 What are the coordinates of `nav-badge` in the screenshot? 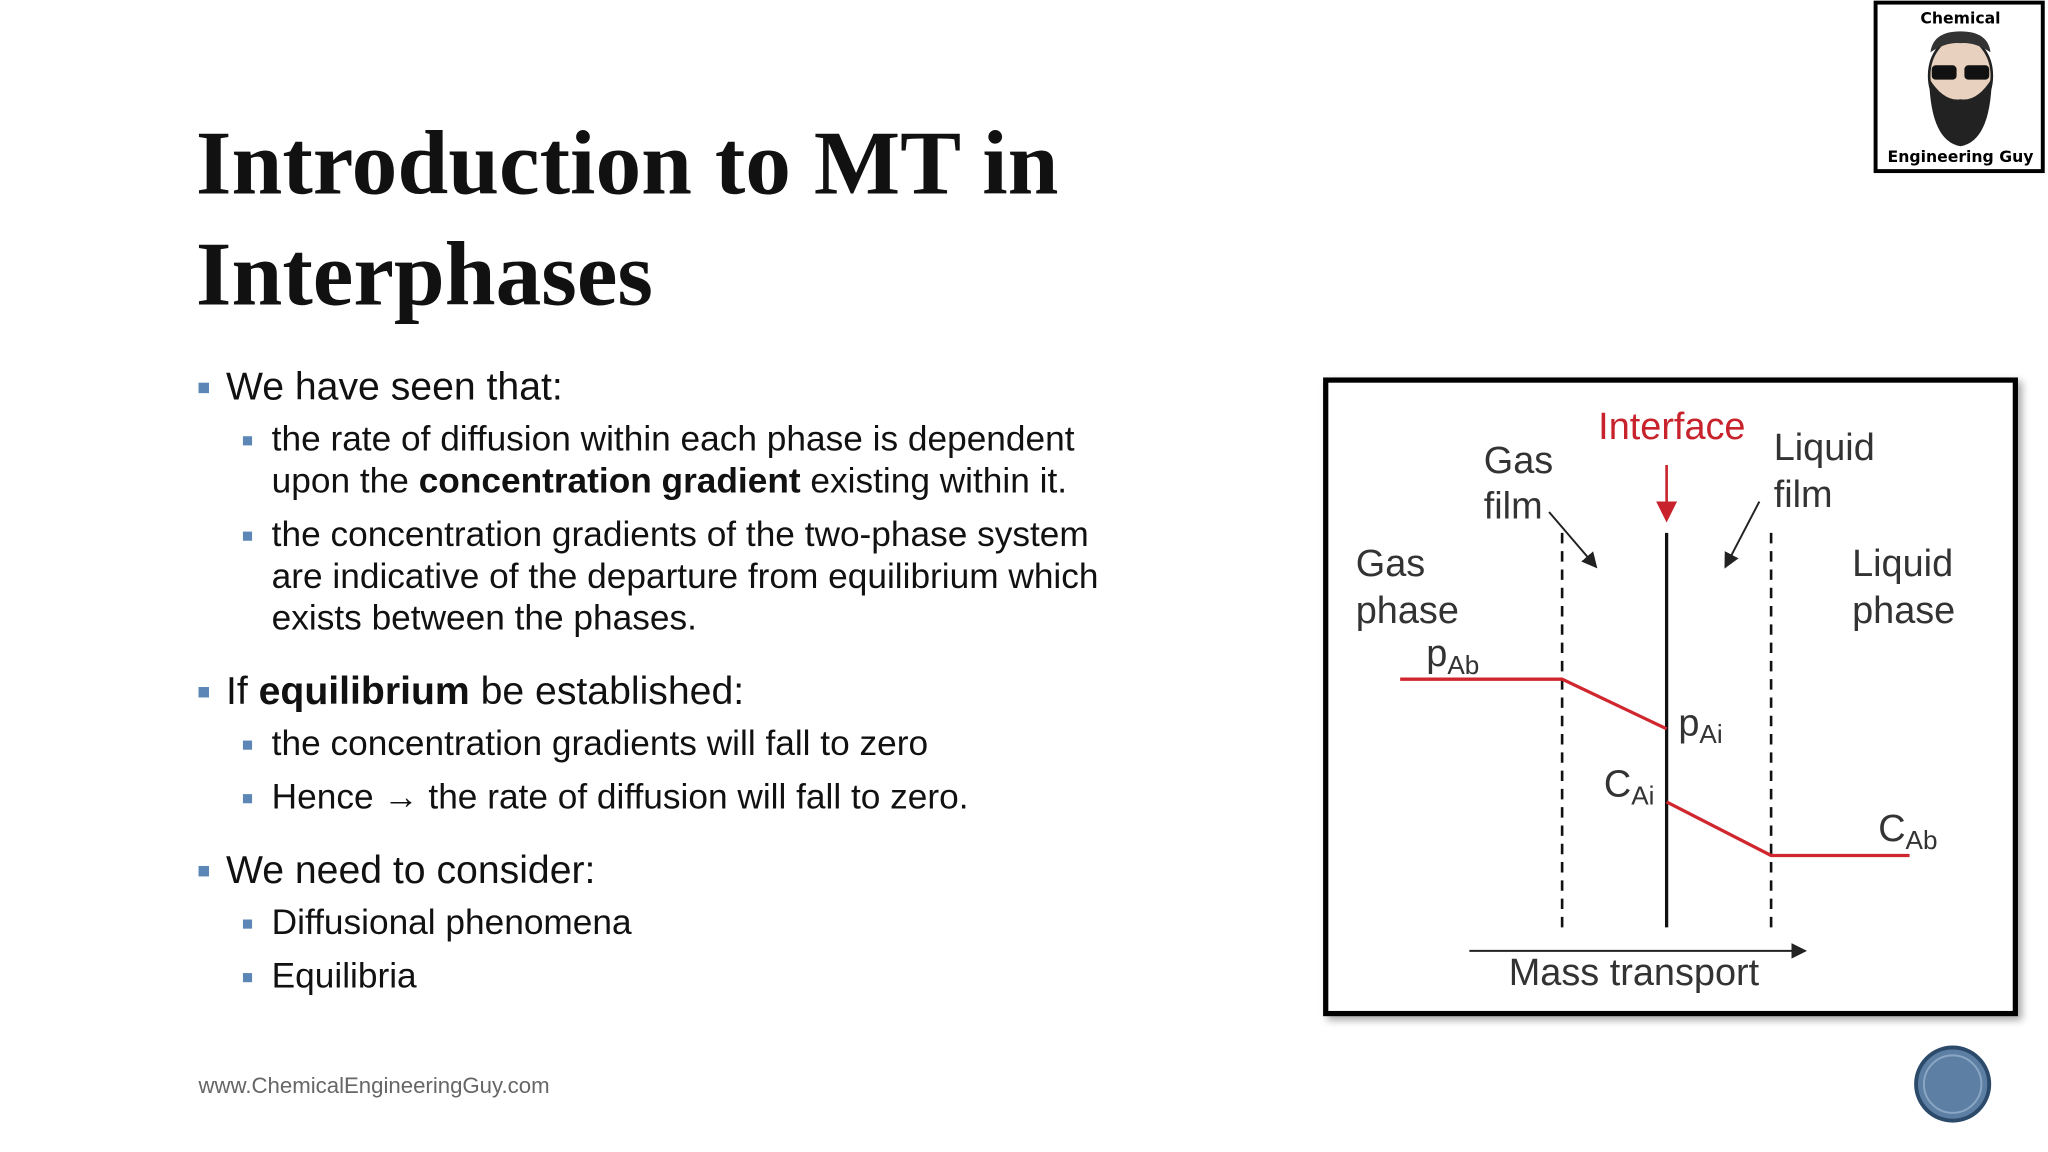 It's located at (1953, 1084).